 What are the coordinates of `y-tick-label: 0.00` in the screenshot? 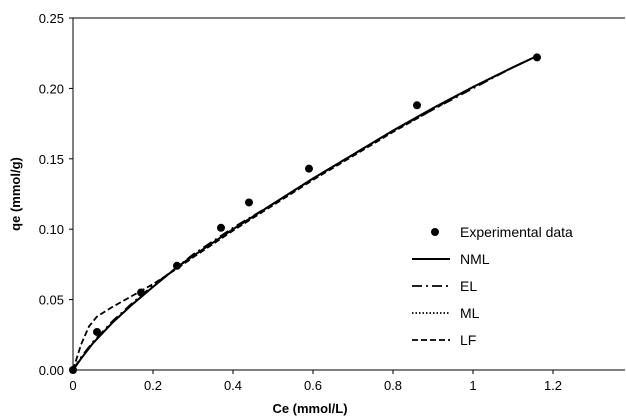 It's located at (51, 370).